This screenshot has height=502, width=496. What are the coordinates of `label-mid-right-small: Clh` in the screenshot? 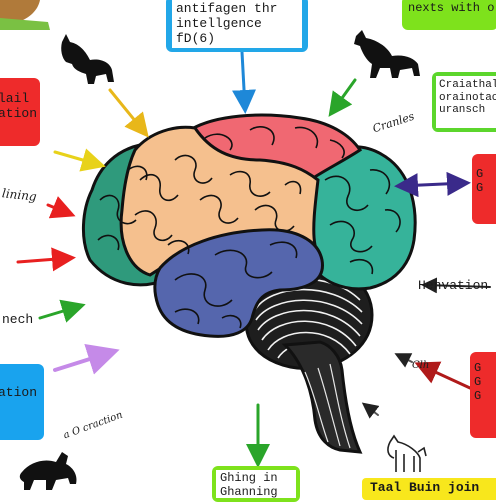 It's located at (421, 365).